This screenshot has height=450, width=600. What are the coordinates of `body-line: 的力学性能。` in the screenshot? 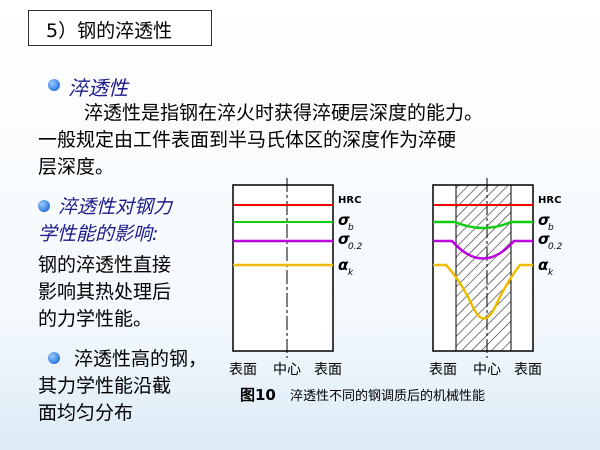 It's located at (95, 319).